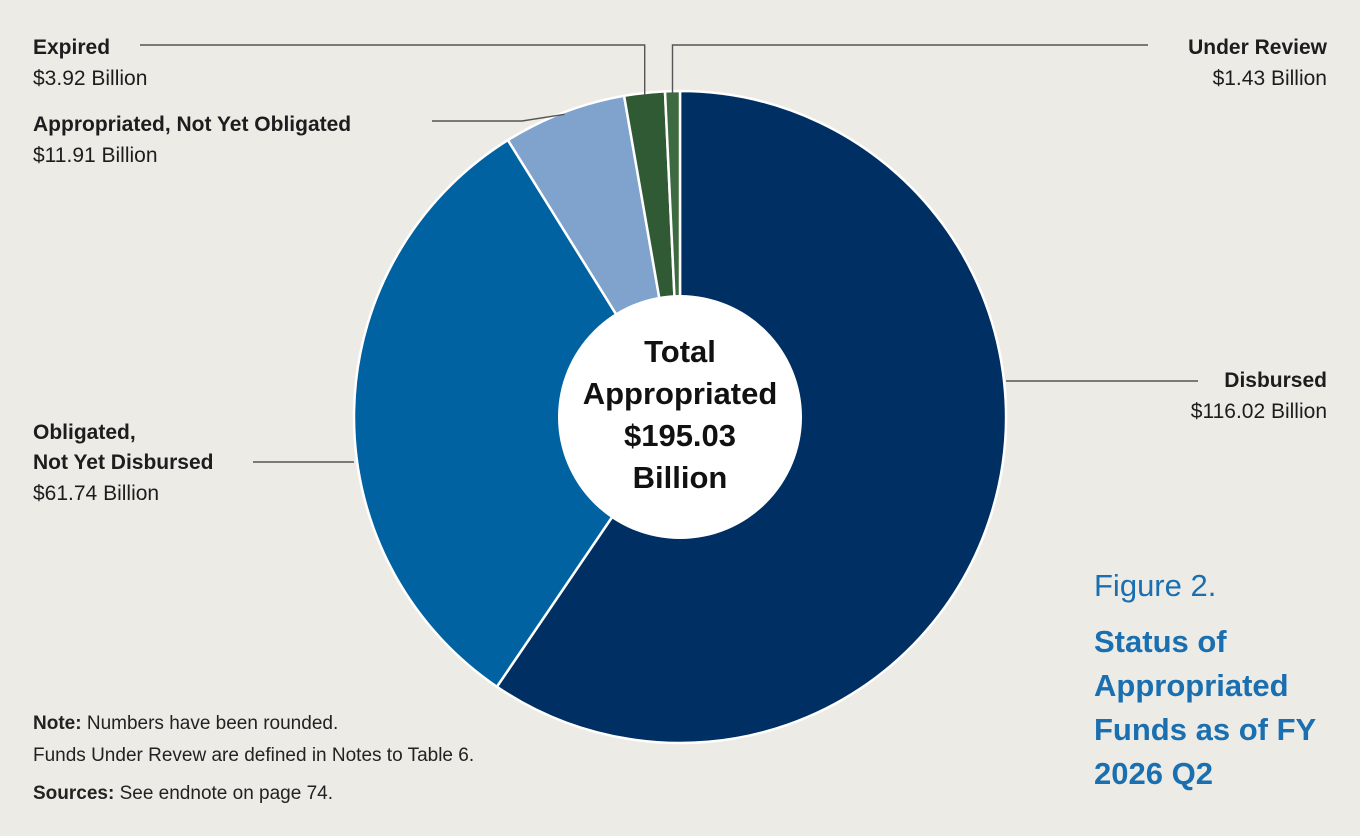 Image resolution: width=1360 pixels, height=836 pixels. I want to click on leader-under-review, so click(909, 69).